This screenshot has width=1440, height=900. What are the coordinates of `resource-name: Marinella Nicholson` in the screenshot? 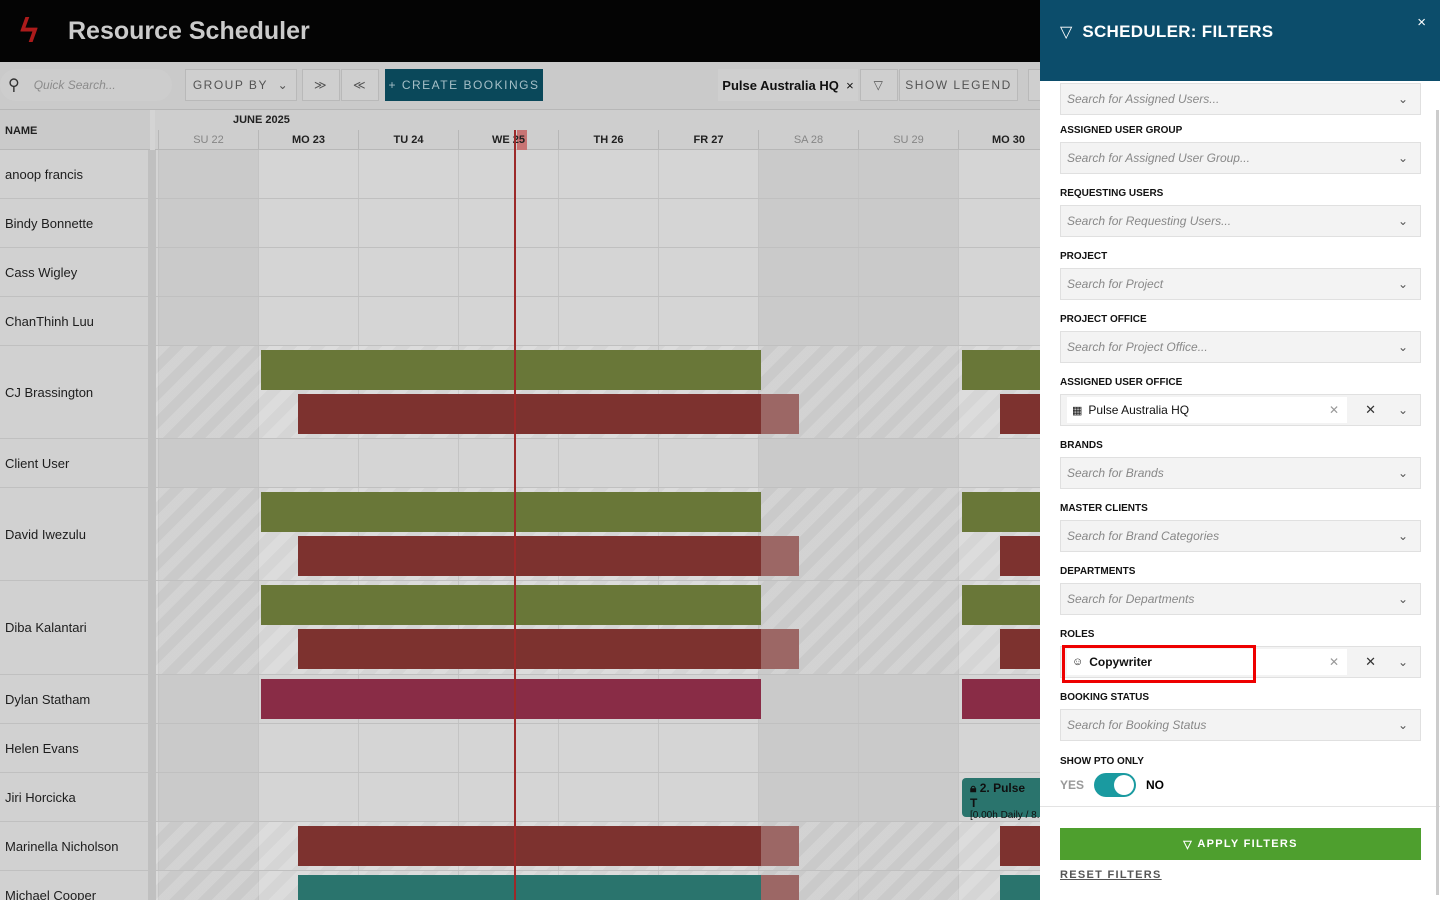 It's located at (62, 846).